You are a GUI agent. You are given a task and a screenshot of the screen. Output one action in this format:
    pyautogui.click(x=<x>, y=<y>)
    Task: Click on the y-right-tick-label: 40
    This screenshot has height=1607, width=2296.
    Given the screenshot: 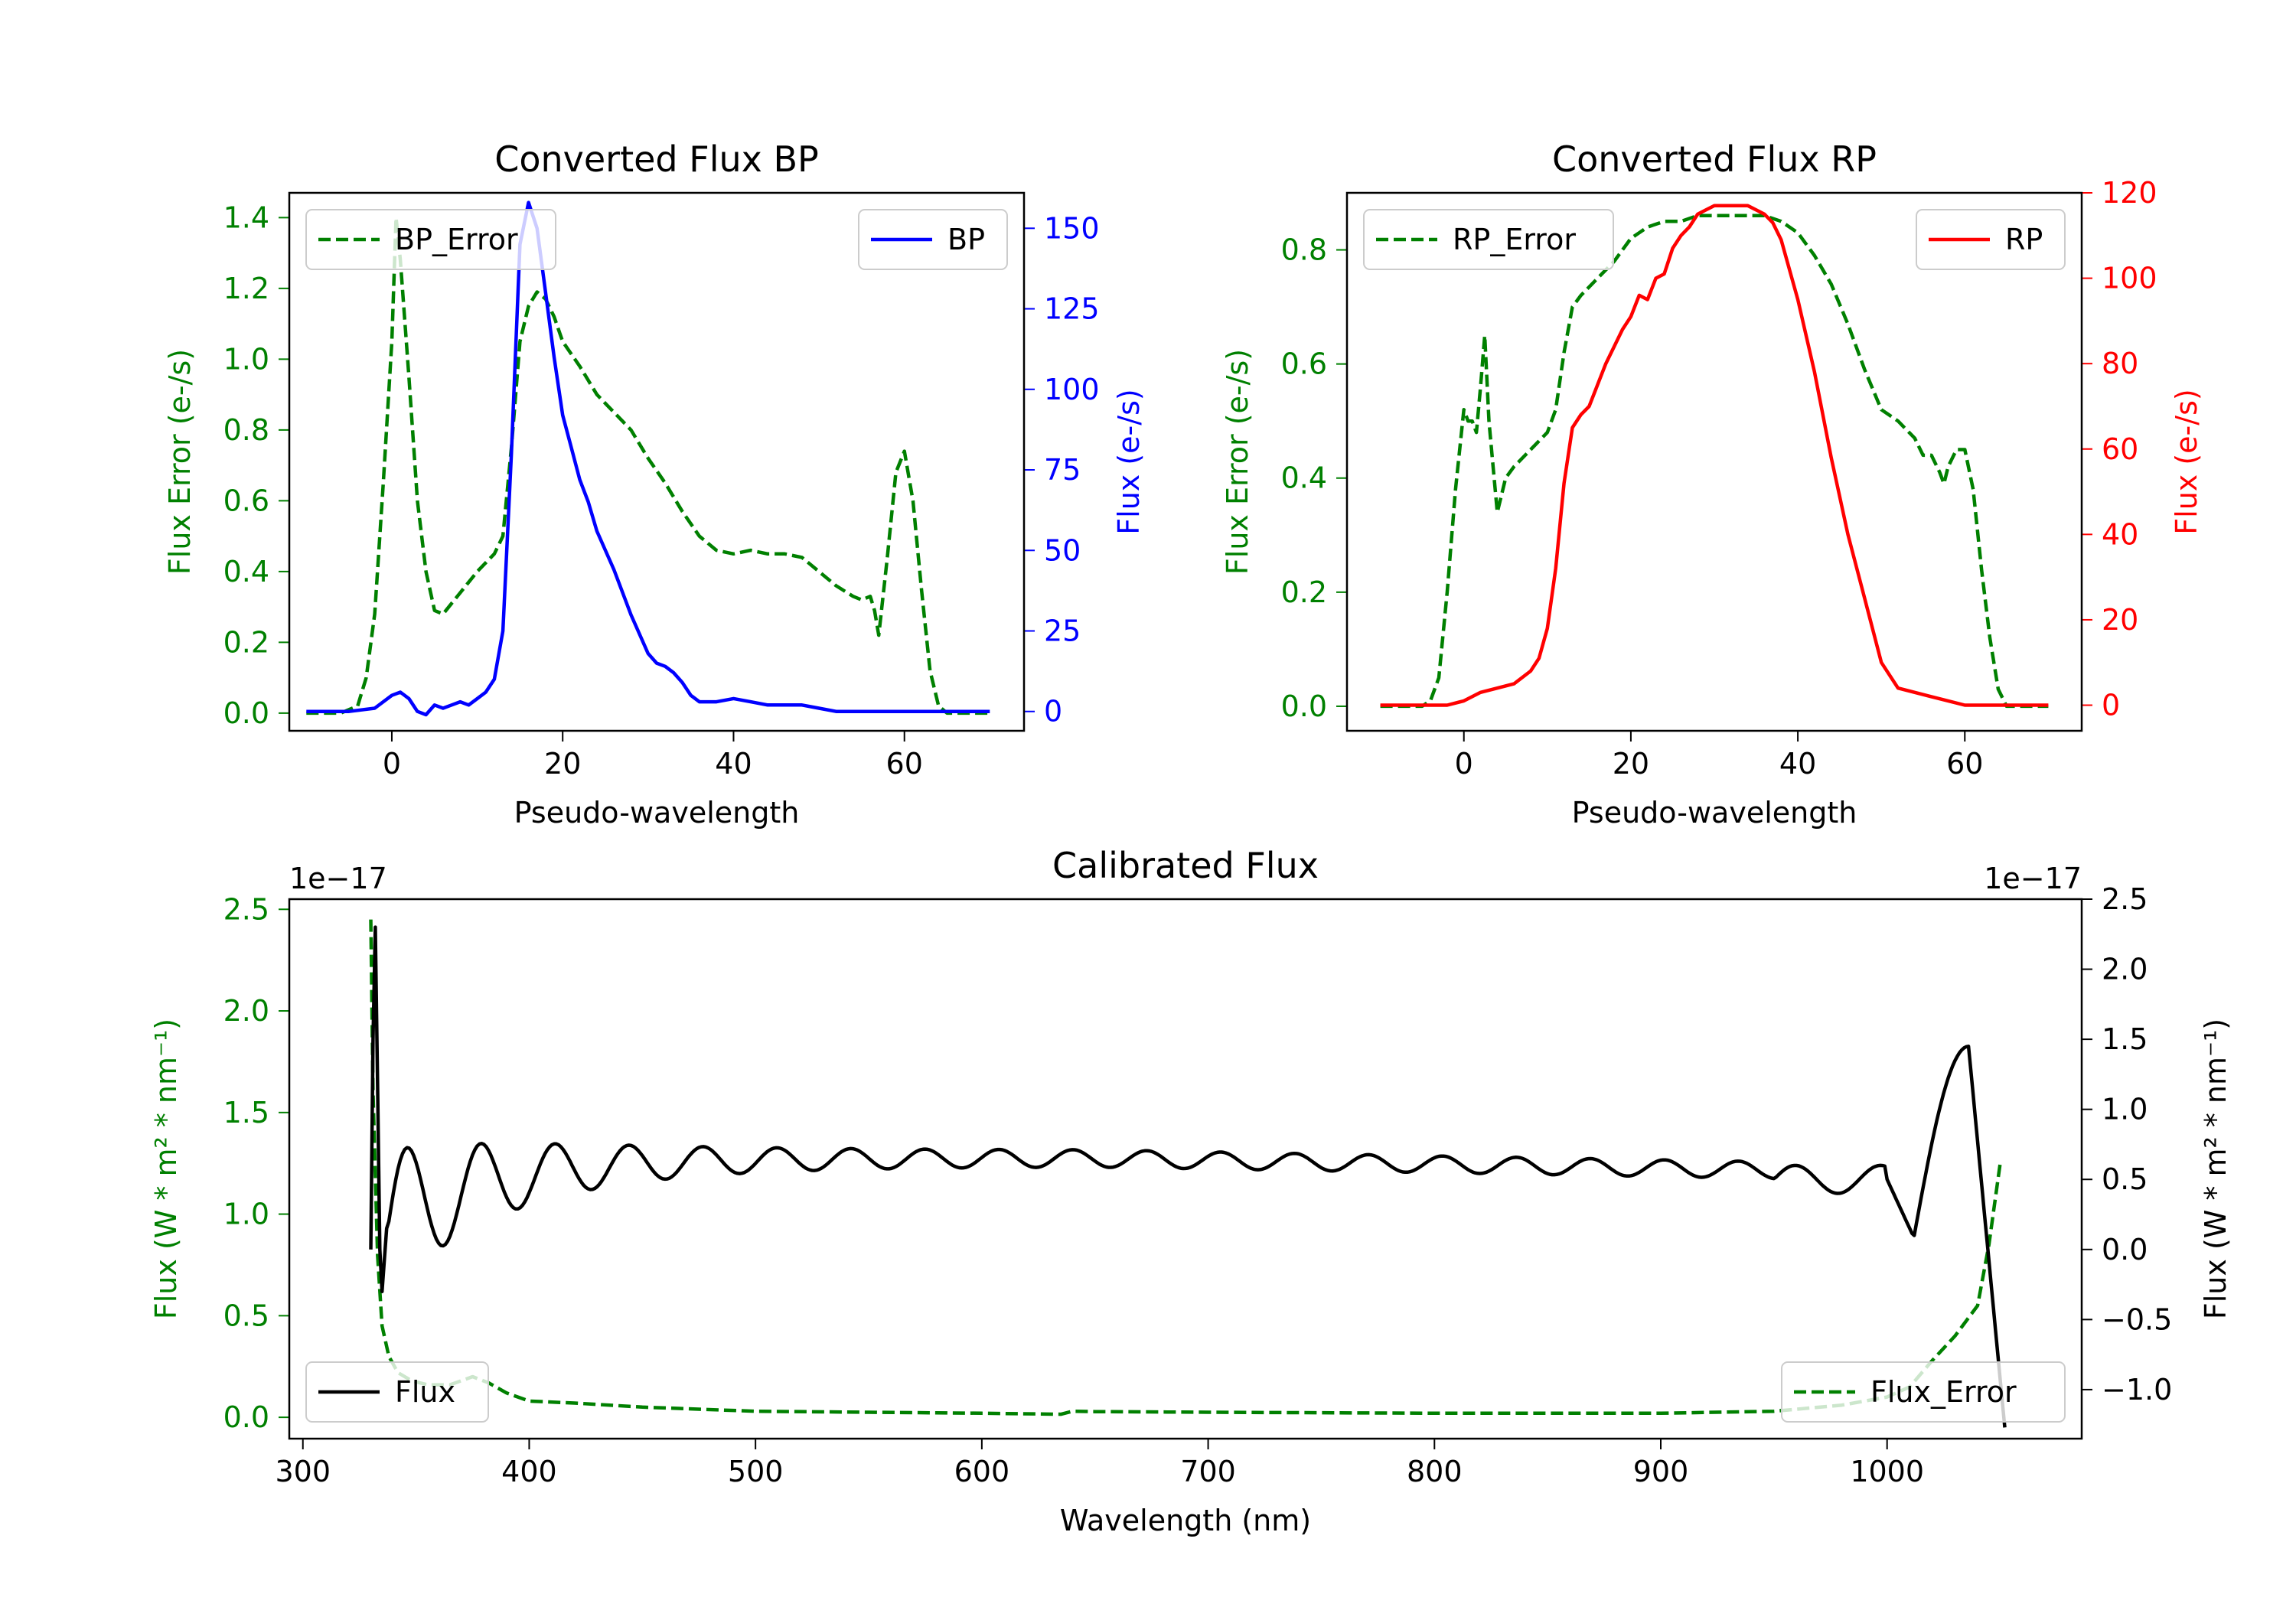 What is the action you would take?
    pyautogui.click(x=2120, y=534)
    